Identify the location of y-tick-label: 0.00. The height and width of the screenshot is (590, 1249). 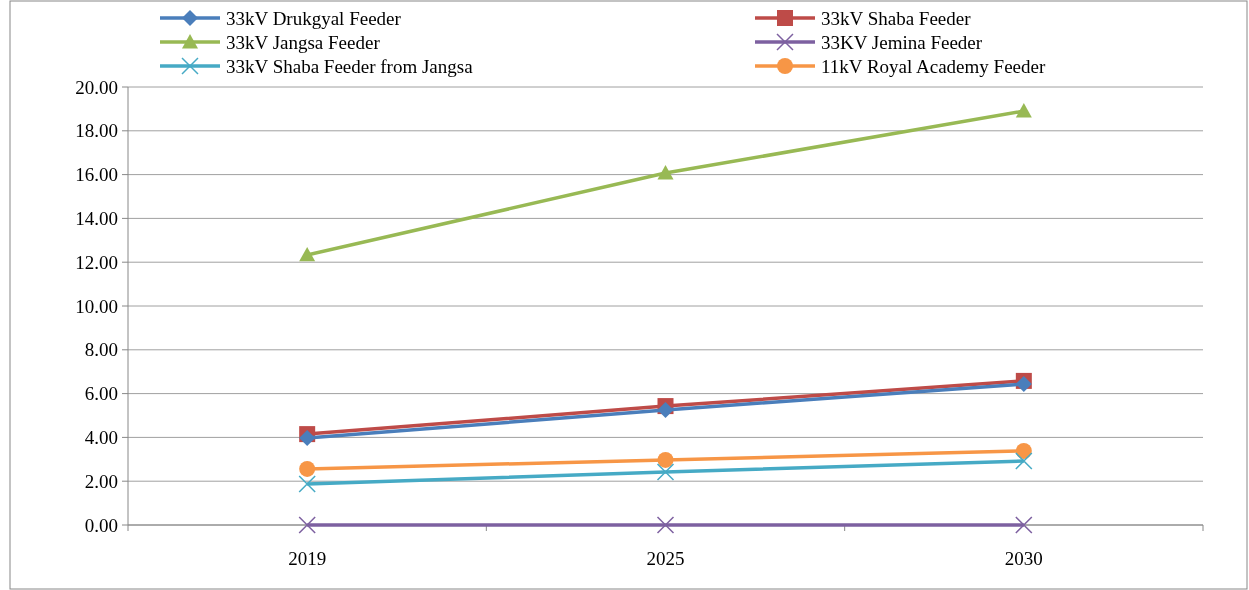
(101, 525).